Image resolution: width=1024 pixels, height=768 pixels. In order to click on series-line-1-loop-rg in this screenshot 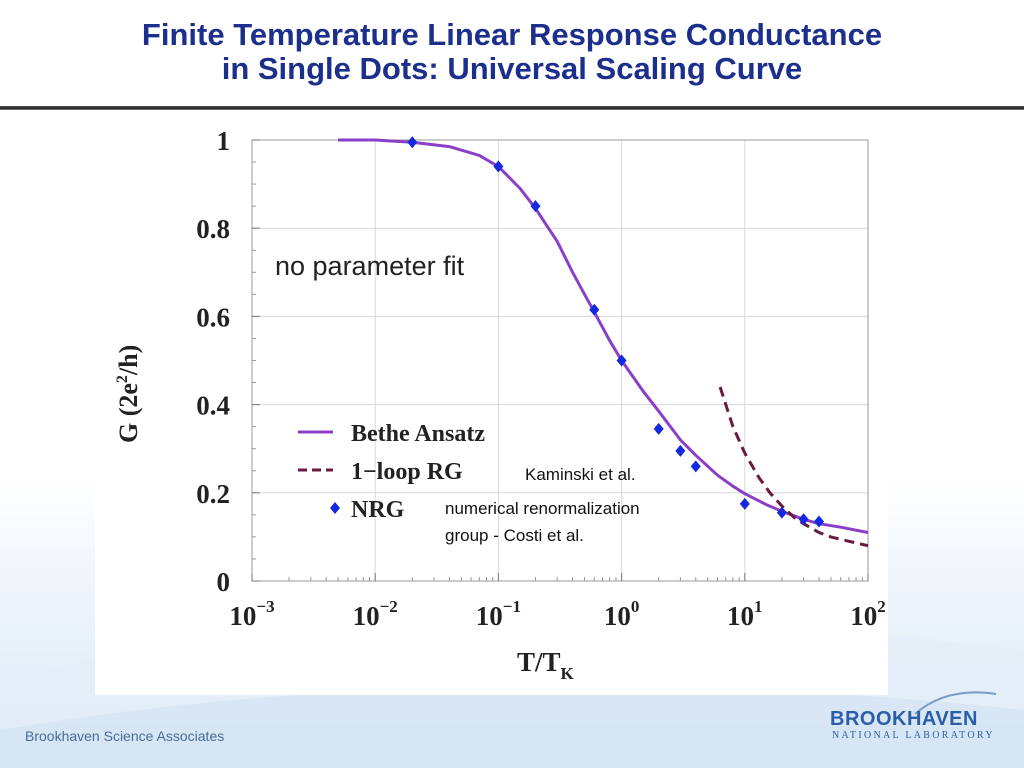, I will do `click(793, 467)`.